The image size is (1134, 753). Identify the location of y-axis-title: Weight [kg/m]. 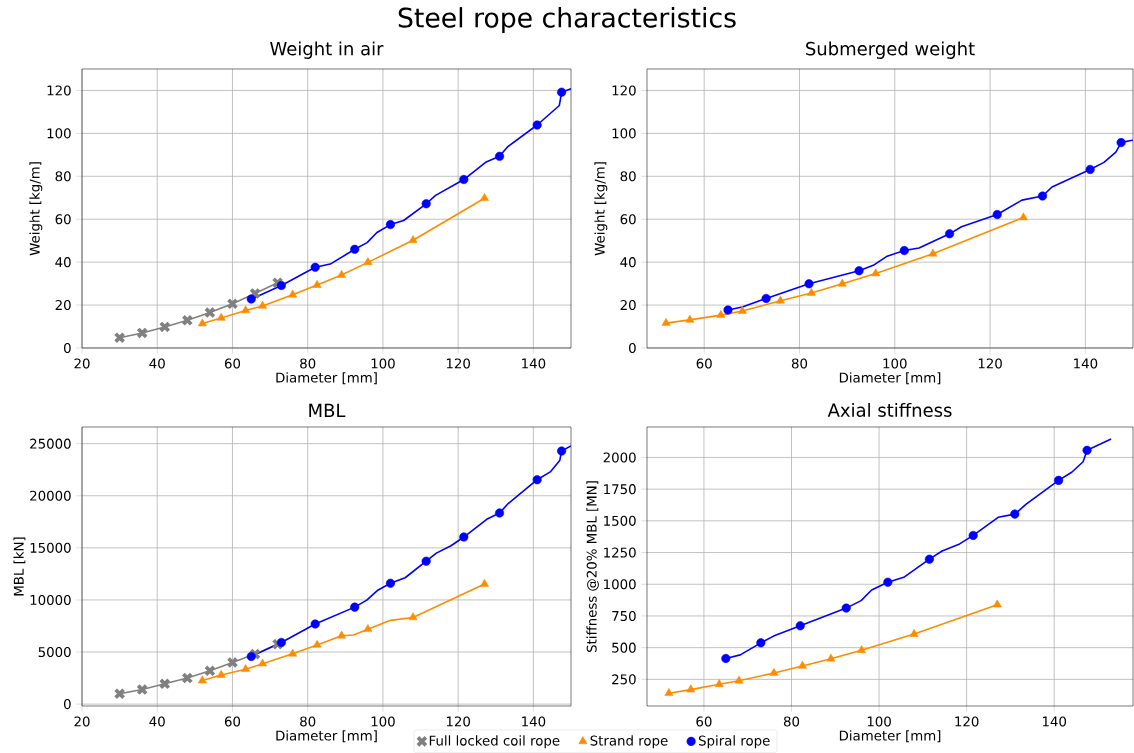
(36, 209).